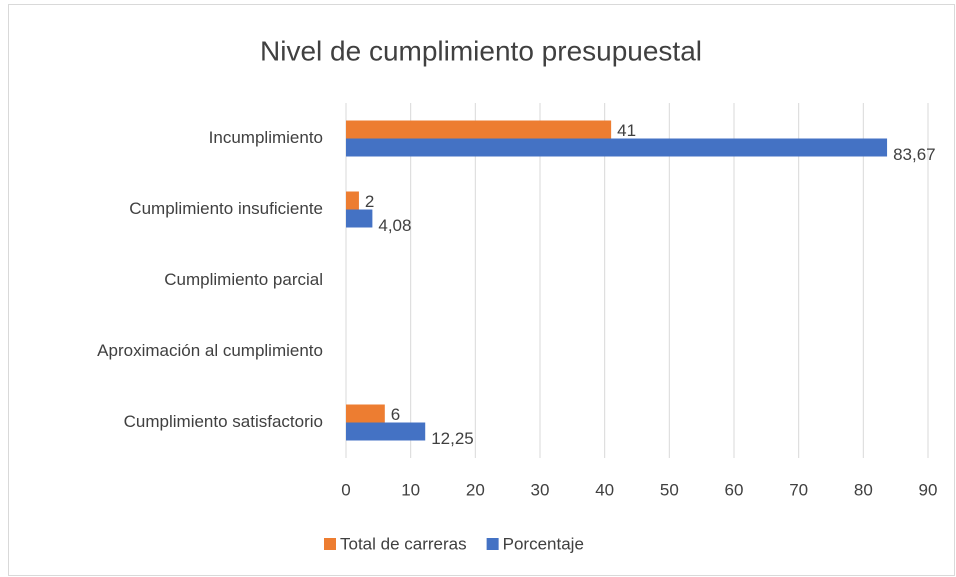 This screenshot has width=956, height=577. What do you see at coordinates (475, 489) in the screenshot?
I see `x-tick-label: 20` at bounding box center [475, 489].